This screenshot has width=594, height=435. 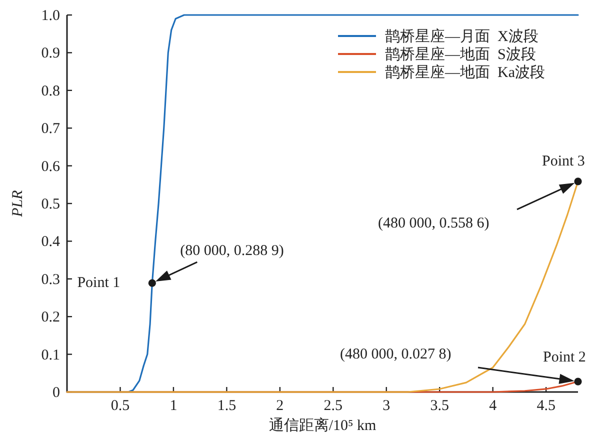 What do you see at coordinates (50, 54) in the screenshot?
I see `y-tick-label: 0.9` at bounding box center [50, 54].